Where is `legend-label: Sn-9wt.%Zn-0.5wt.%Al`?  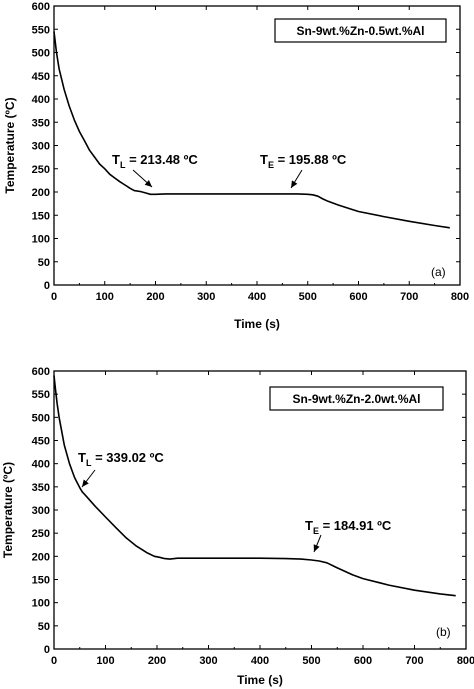
legend-label: Sn-9wt.%Zn-0.5wt.%Al is located at coordinates (360, 31).